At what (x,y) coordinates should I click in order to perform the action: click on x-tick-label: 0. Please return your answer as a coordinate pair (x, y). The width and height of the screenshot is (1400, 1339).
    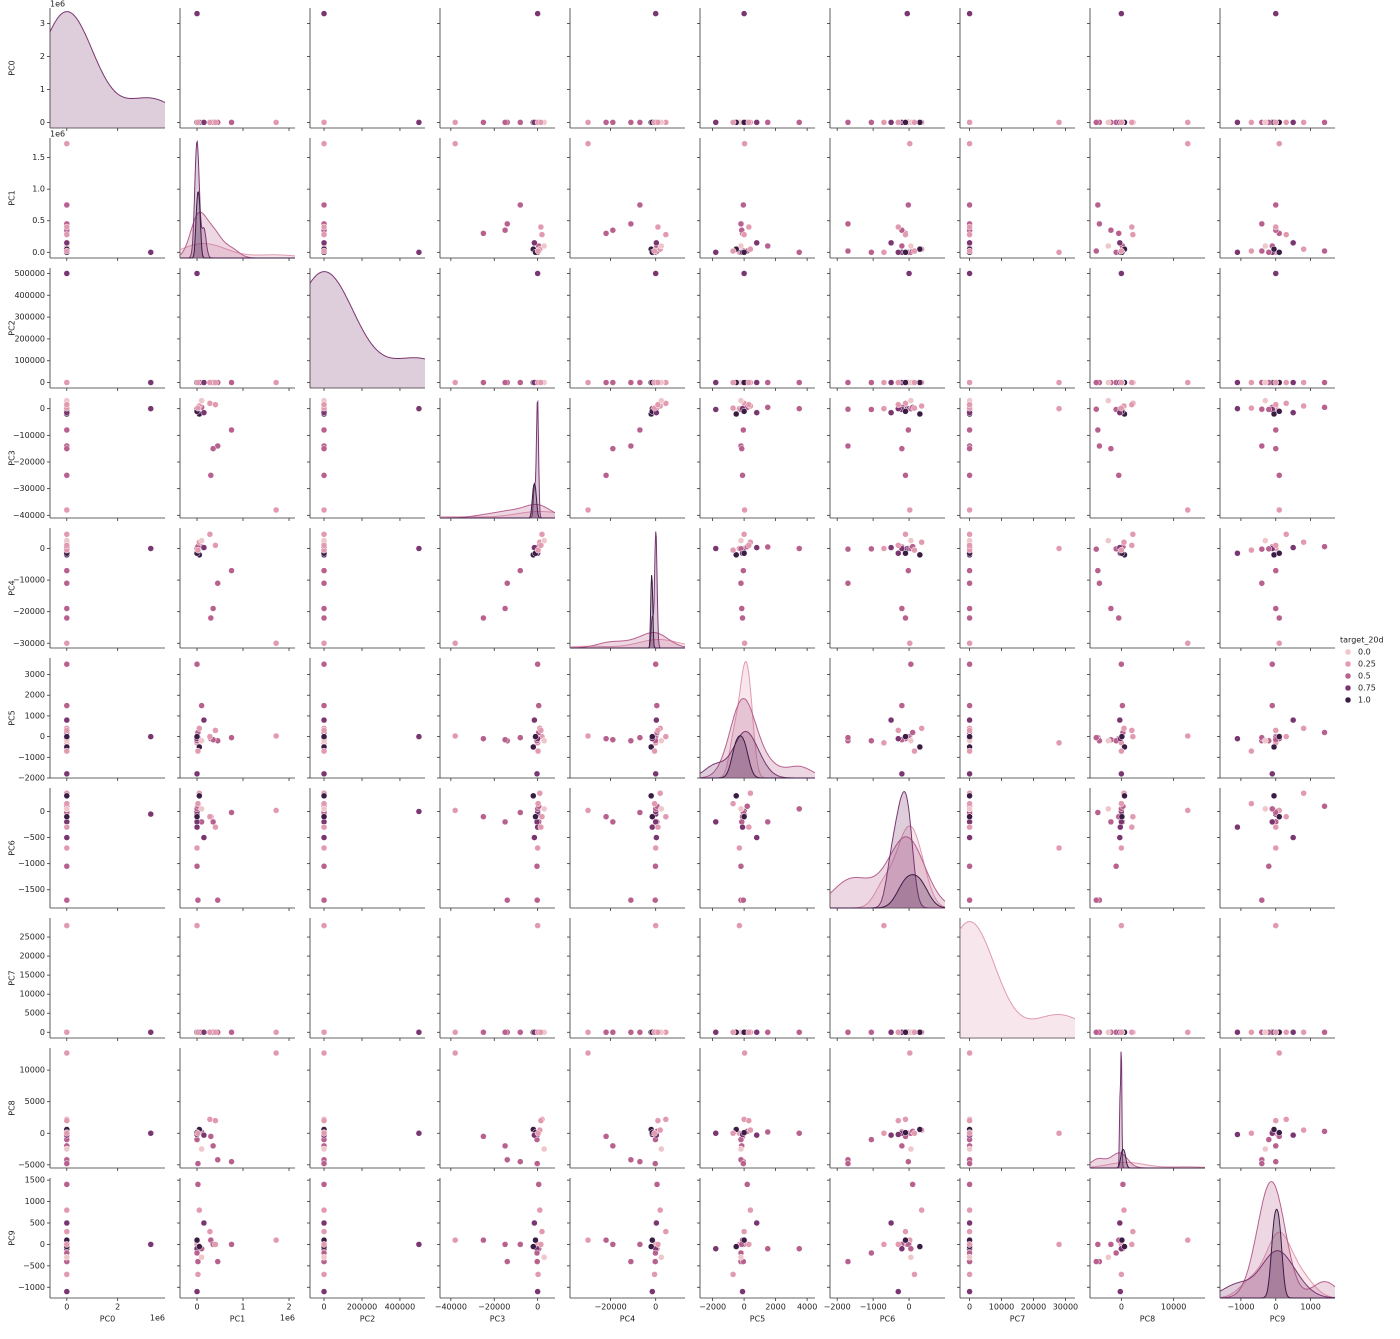
    Looking at the image, I should click on (196, 1307).